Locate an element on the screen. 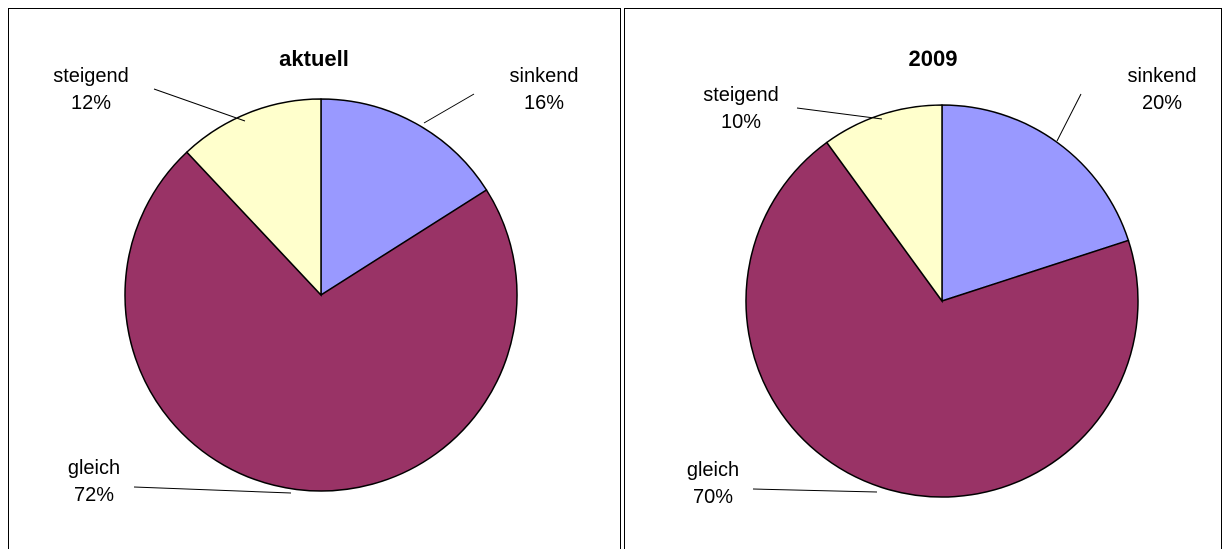  slice-percent: 12% is located at coordinates (91, 103).